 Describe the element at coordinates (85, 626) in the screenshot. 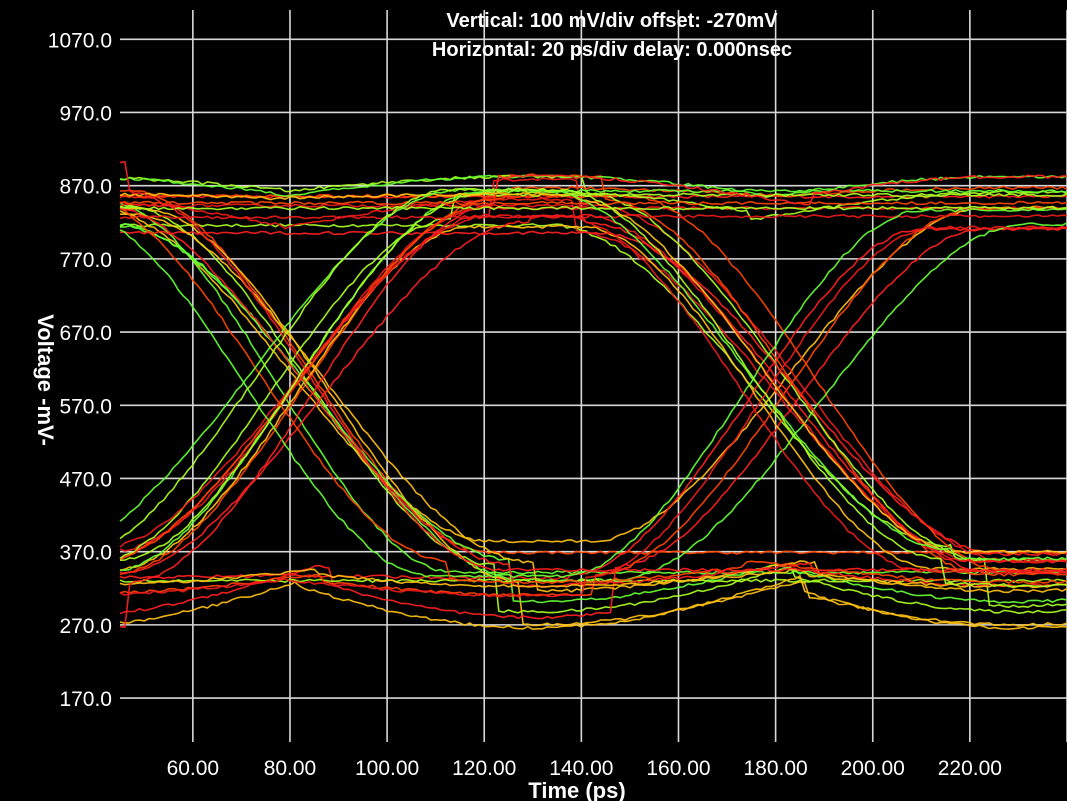

I see `y-tick-label: 270.0` at that location.